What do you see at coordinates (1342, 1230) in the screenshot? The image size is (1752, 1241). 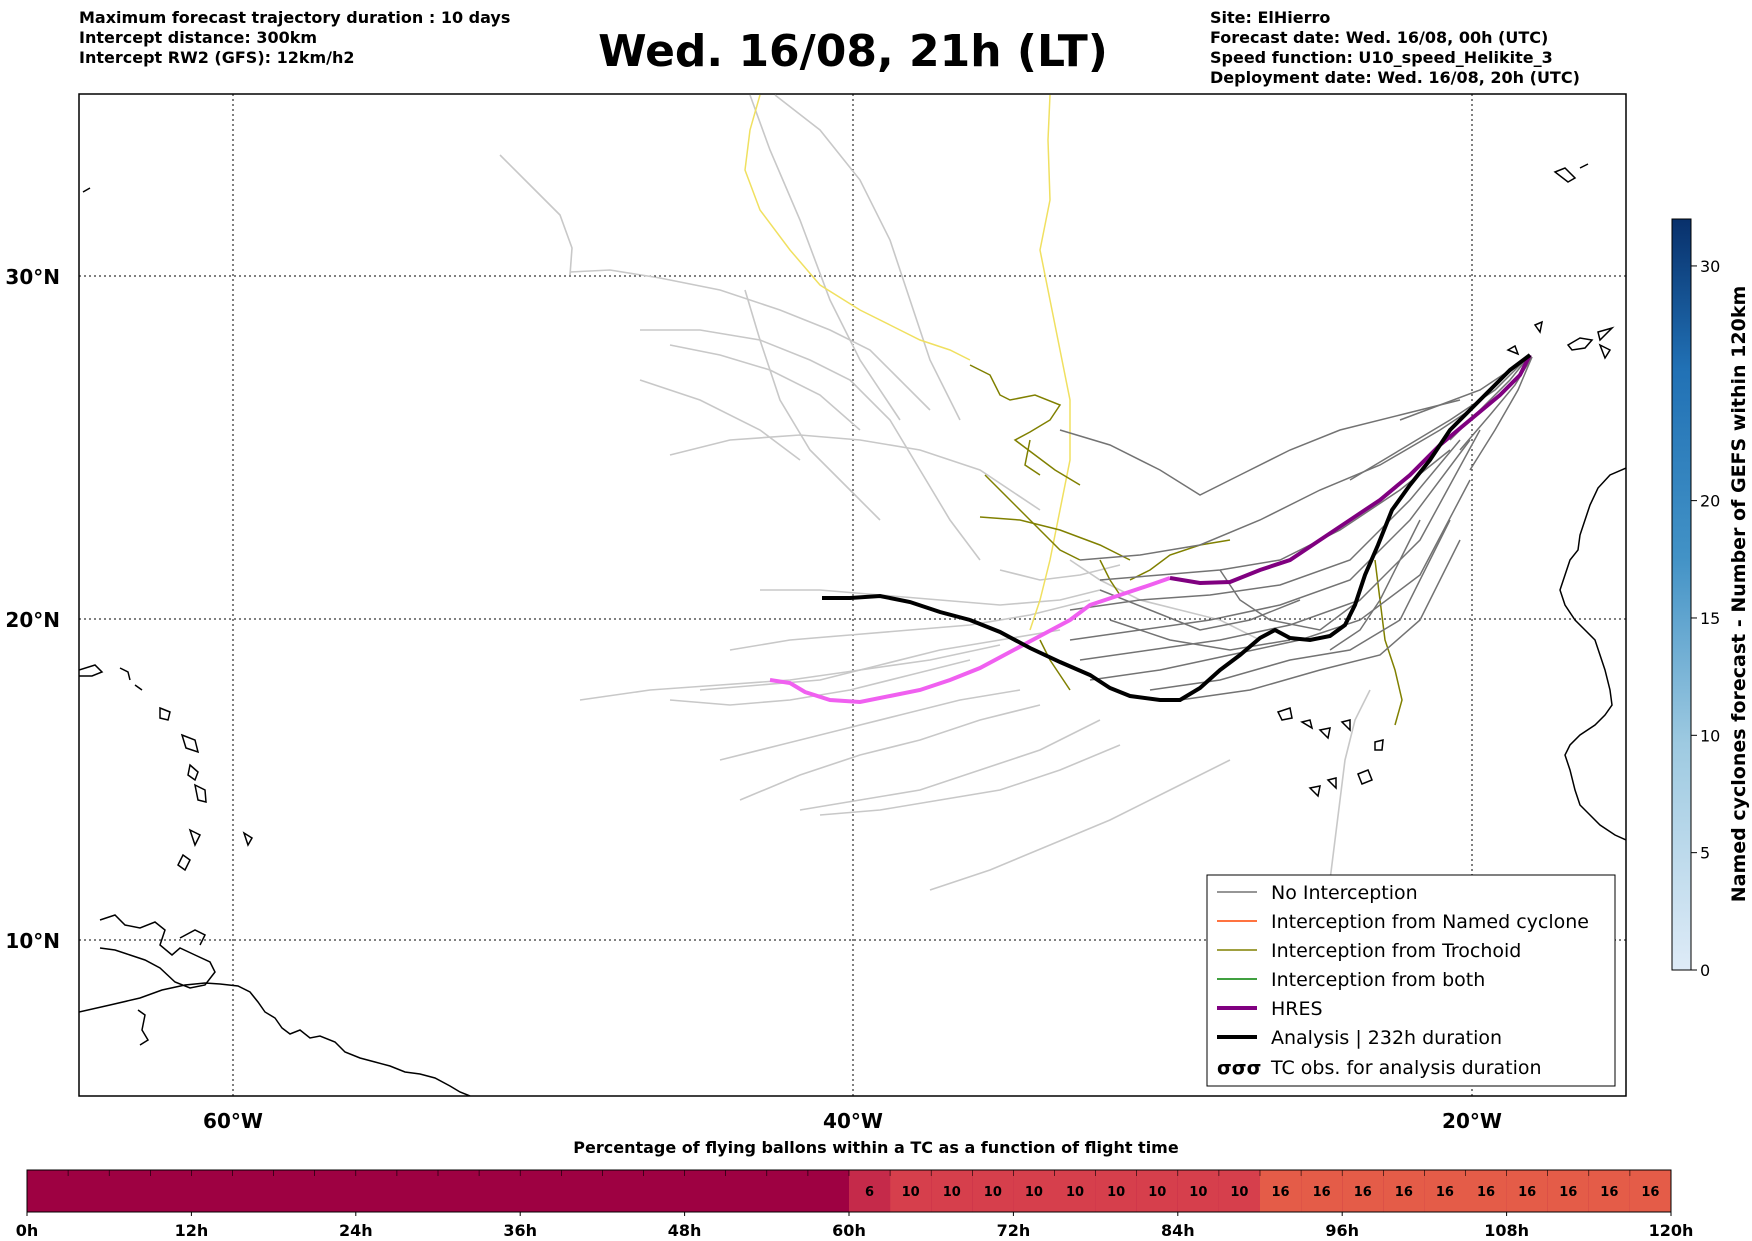 I see `bar-tick-label: 96h` at bounding box center [1342, 1230].